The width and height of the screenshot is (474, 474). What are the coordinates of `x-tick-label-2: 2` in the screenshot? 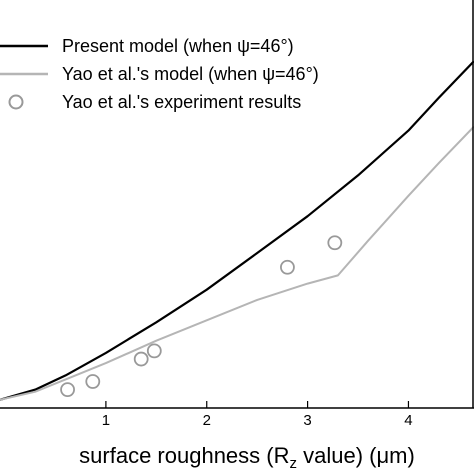 It's located at (207, 420).